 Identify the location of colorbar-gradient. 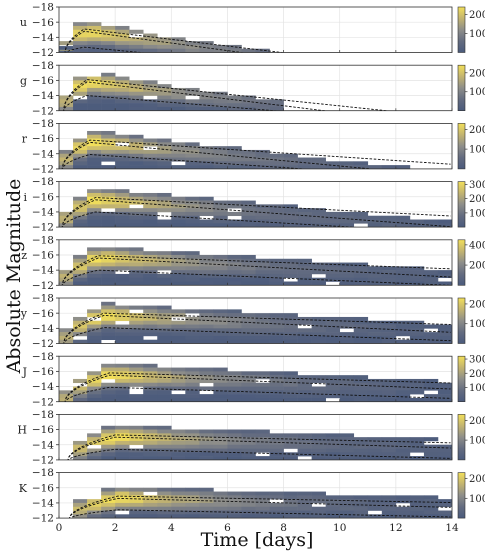
(461, 320).